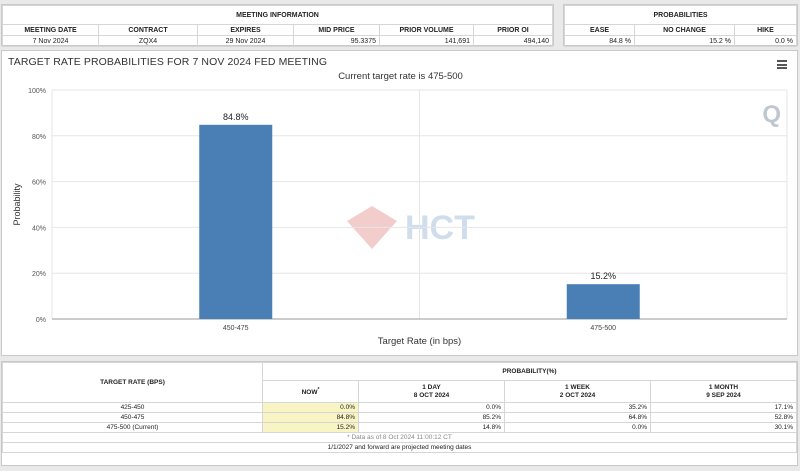 The height and width of the screenshot is (471, 800). What do you see at coordinates (513, 41) in the screenshot?
I see `prior-oi-value: 494,140` at bounding box center [513, 41].